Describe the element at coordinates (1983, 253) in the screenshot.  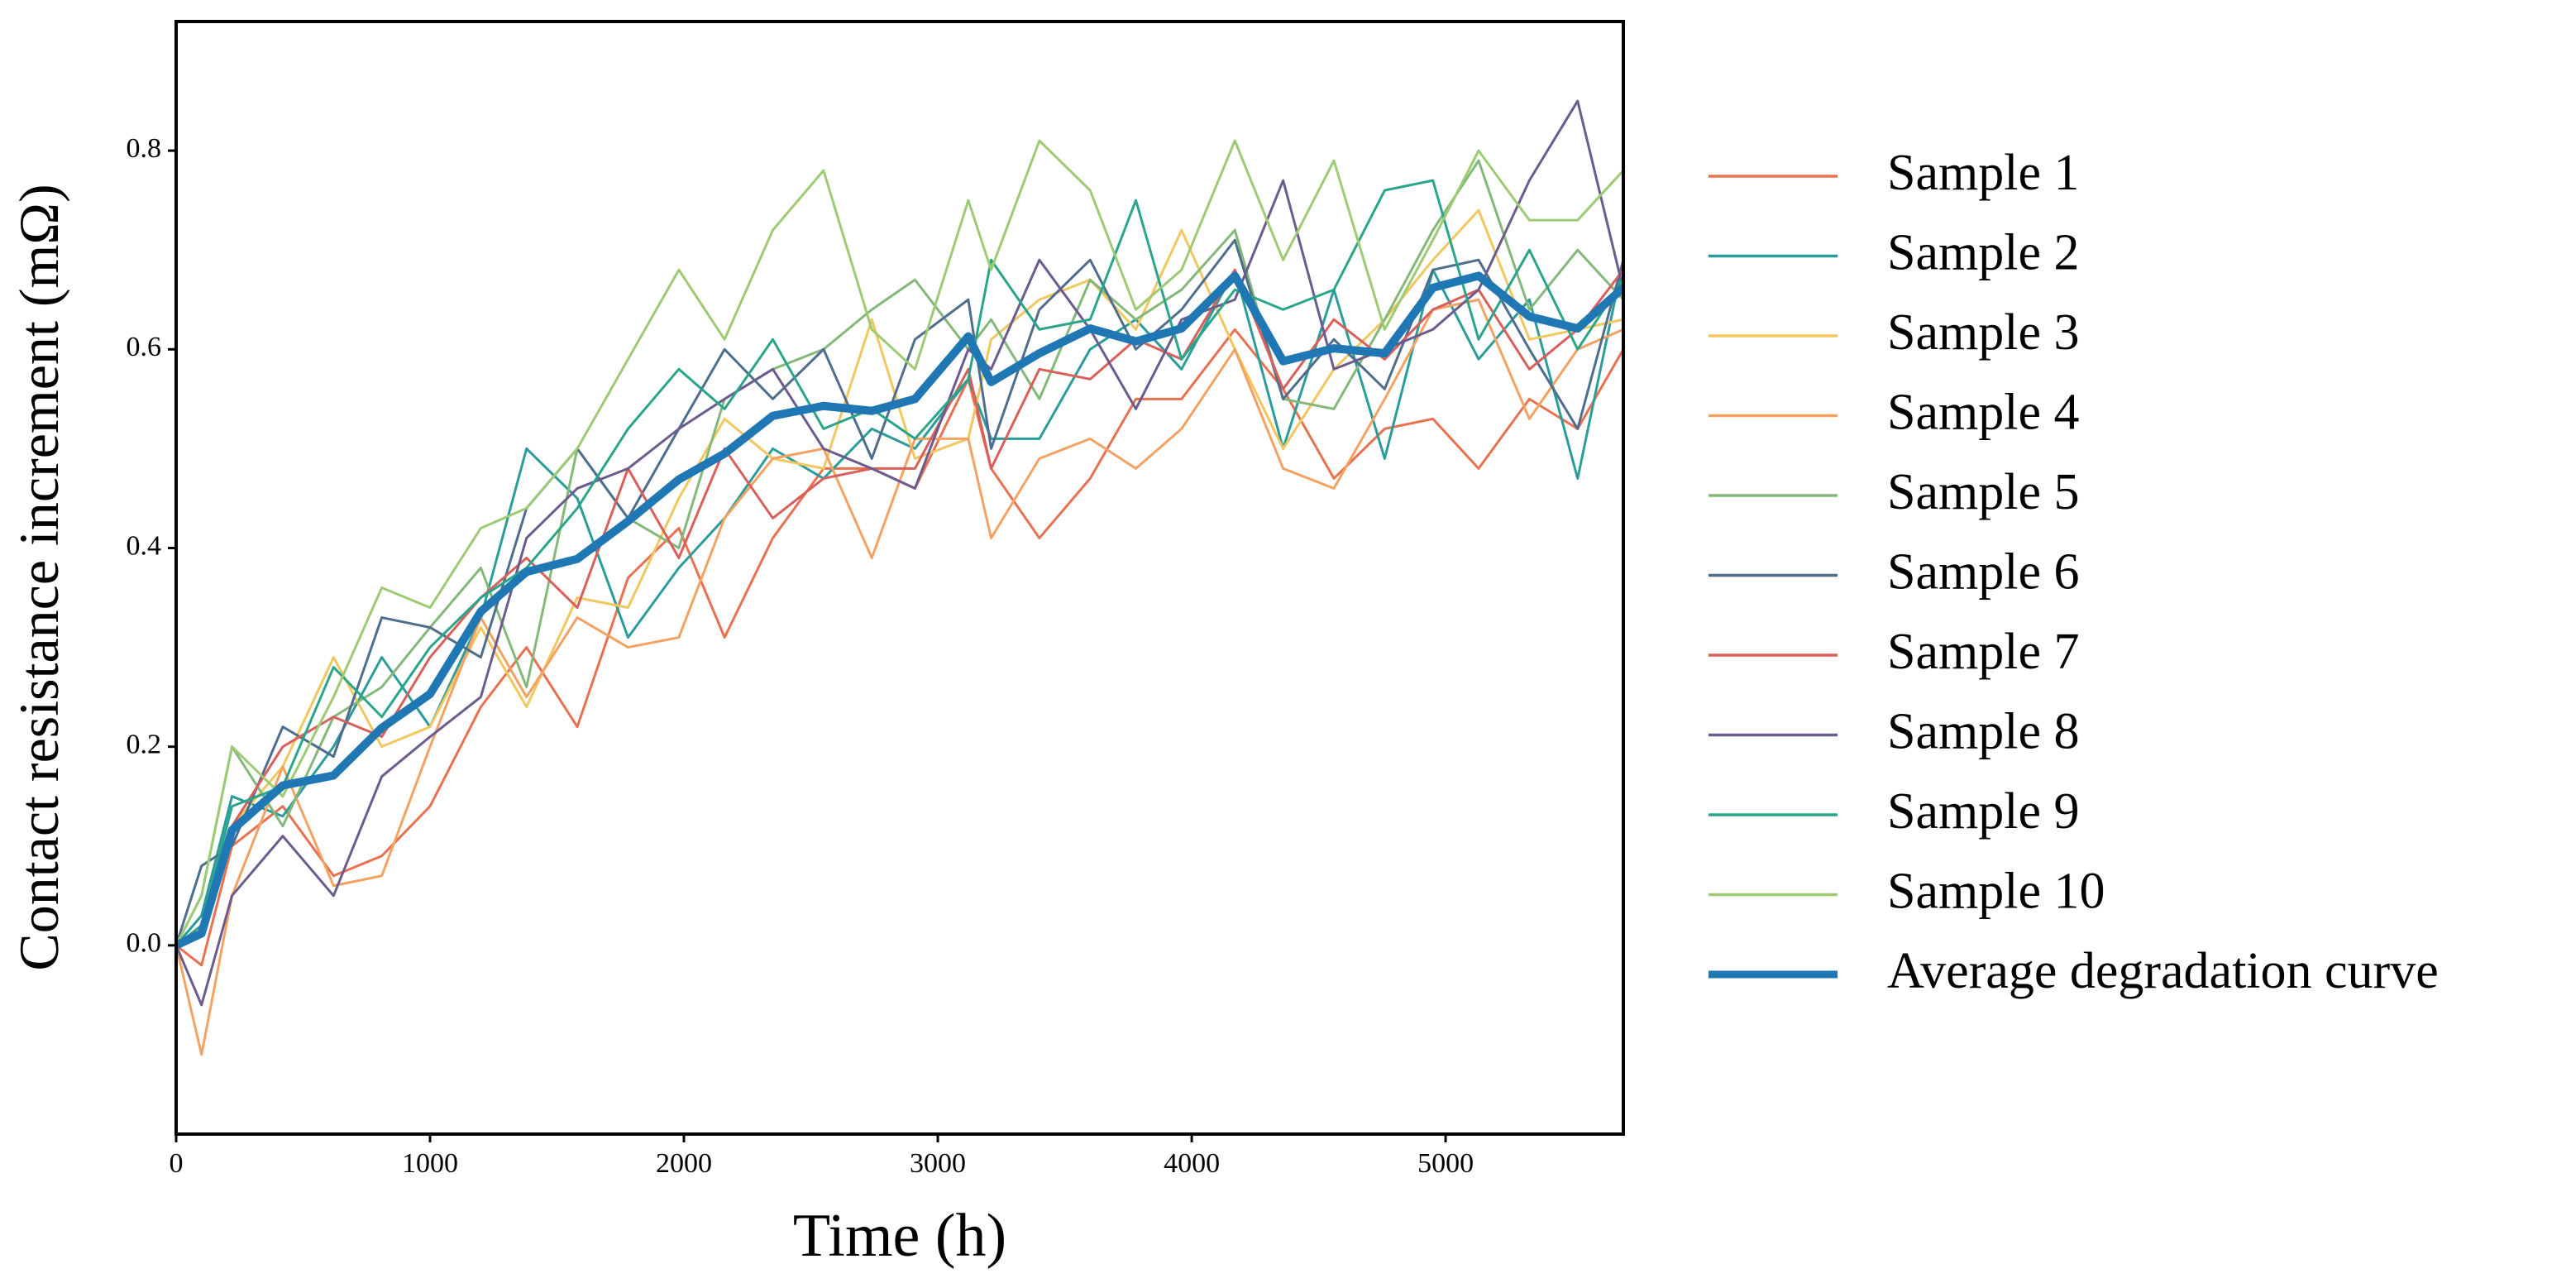
I see `legend-label: Sample 2` at that location.